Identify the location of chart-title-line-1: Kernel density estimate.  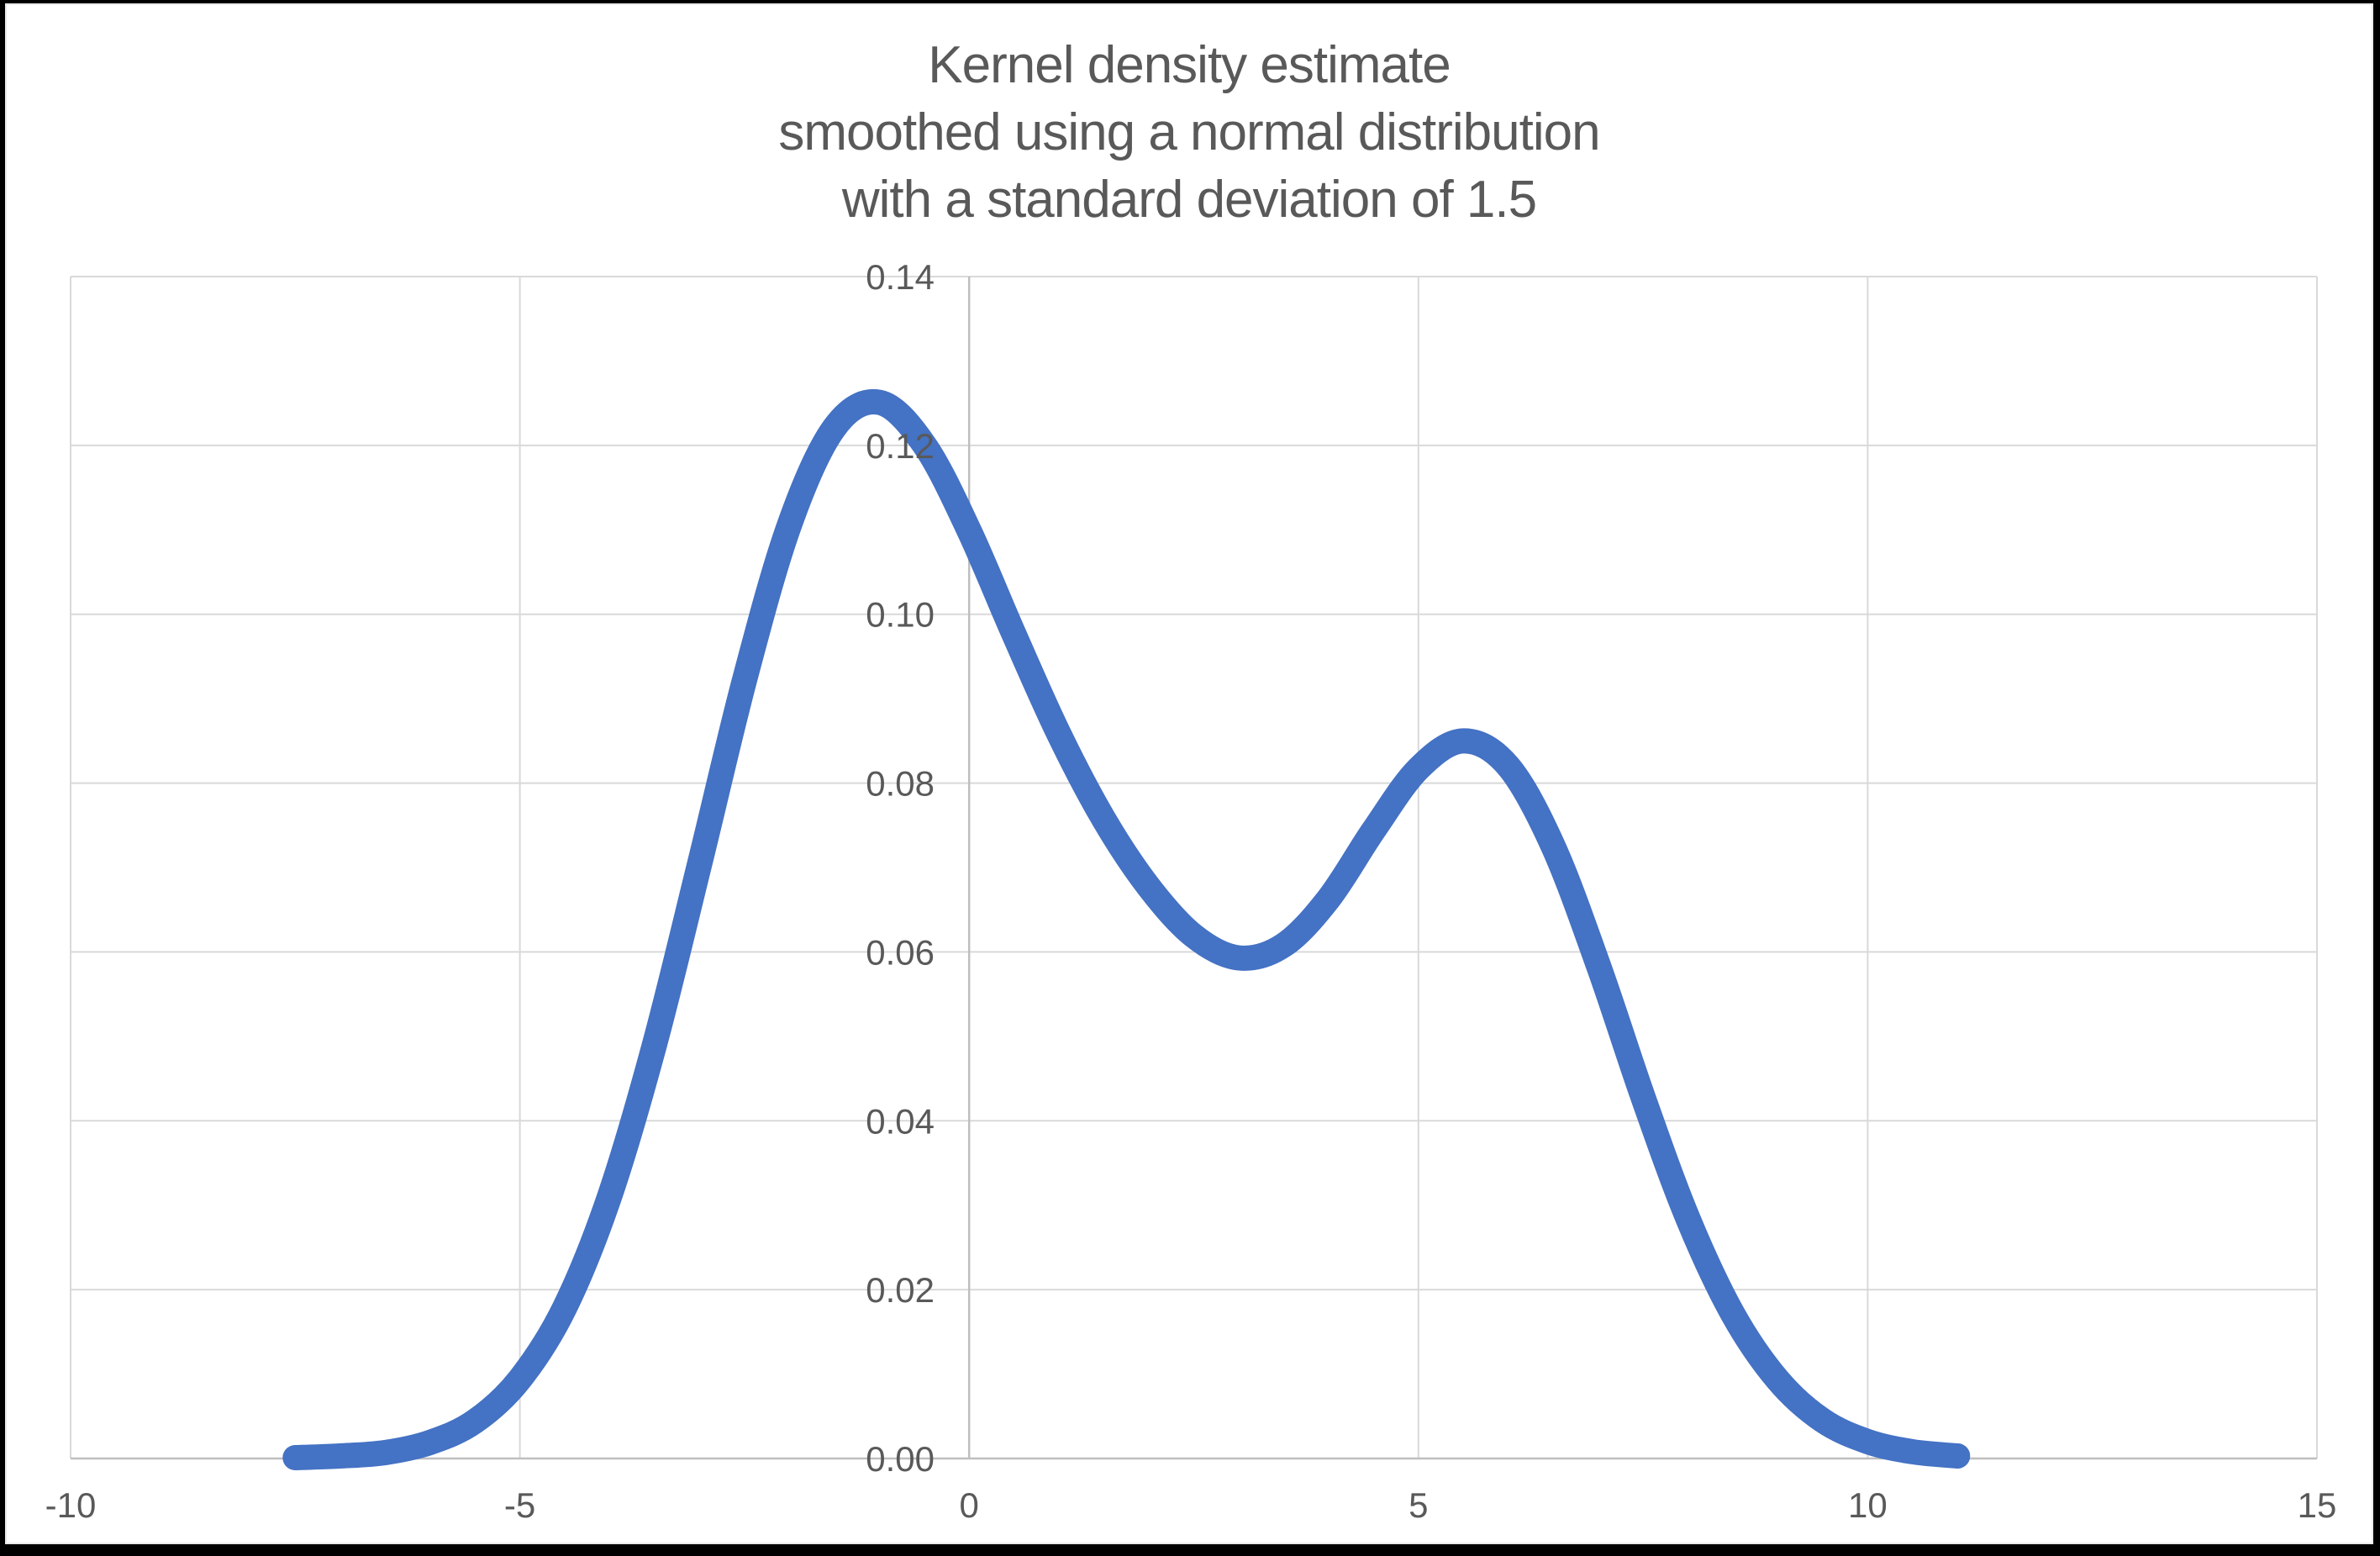
(1189, 65).